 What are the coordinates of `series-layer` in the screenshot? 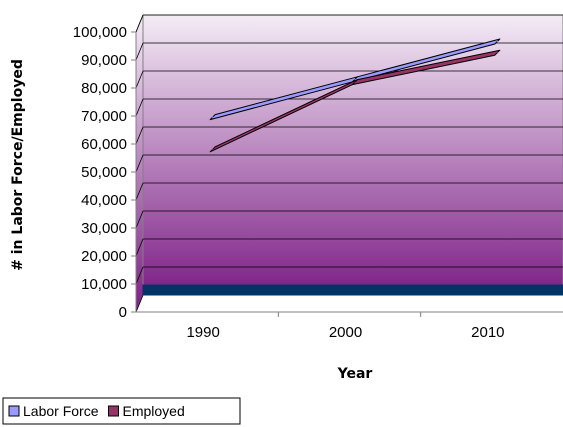 It's located at (355, 95).